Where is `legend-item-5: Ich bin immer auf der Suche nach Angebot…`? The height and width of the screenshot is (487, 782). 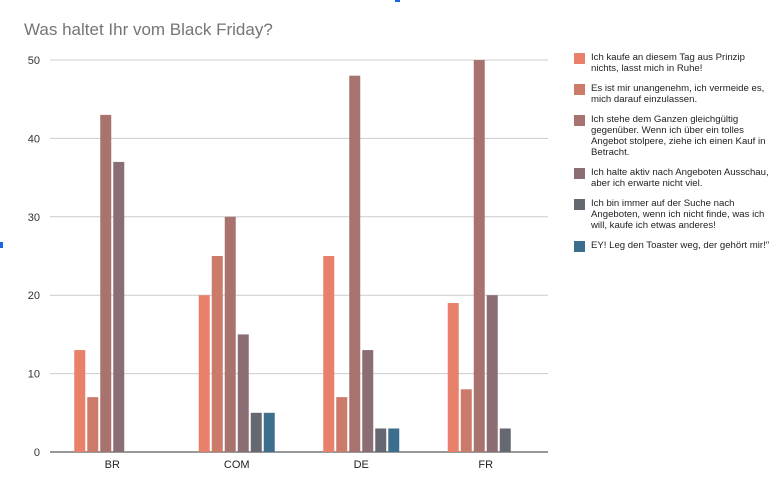
legend-item-5: Ich bin immer auf der Suche nach Angebot… is located at coordinates (674, 214).